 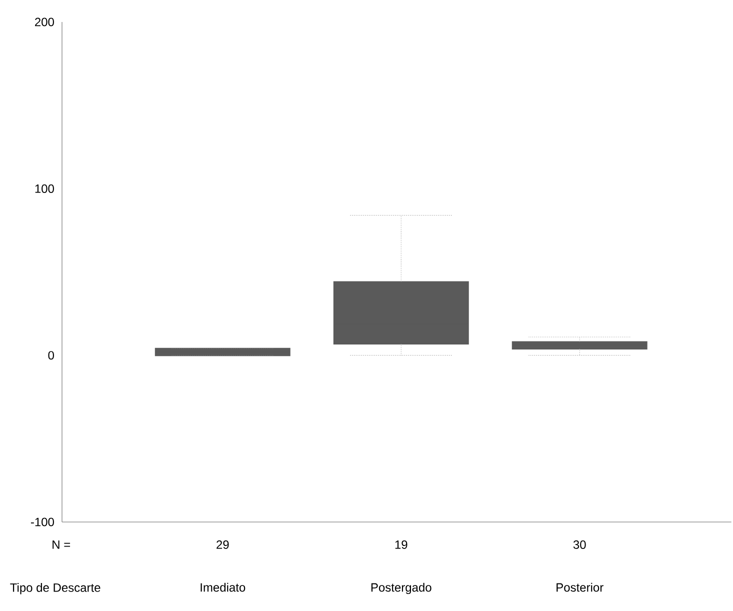 I want to click on x-tick-label: Postergado, so click(x=401, y=588).